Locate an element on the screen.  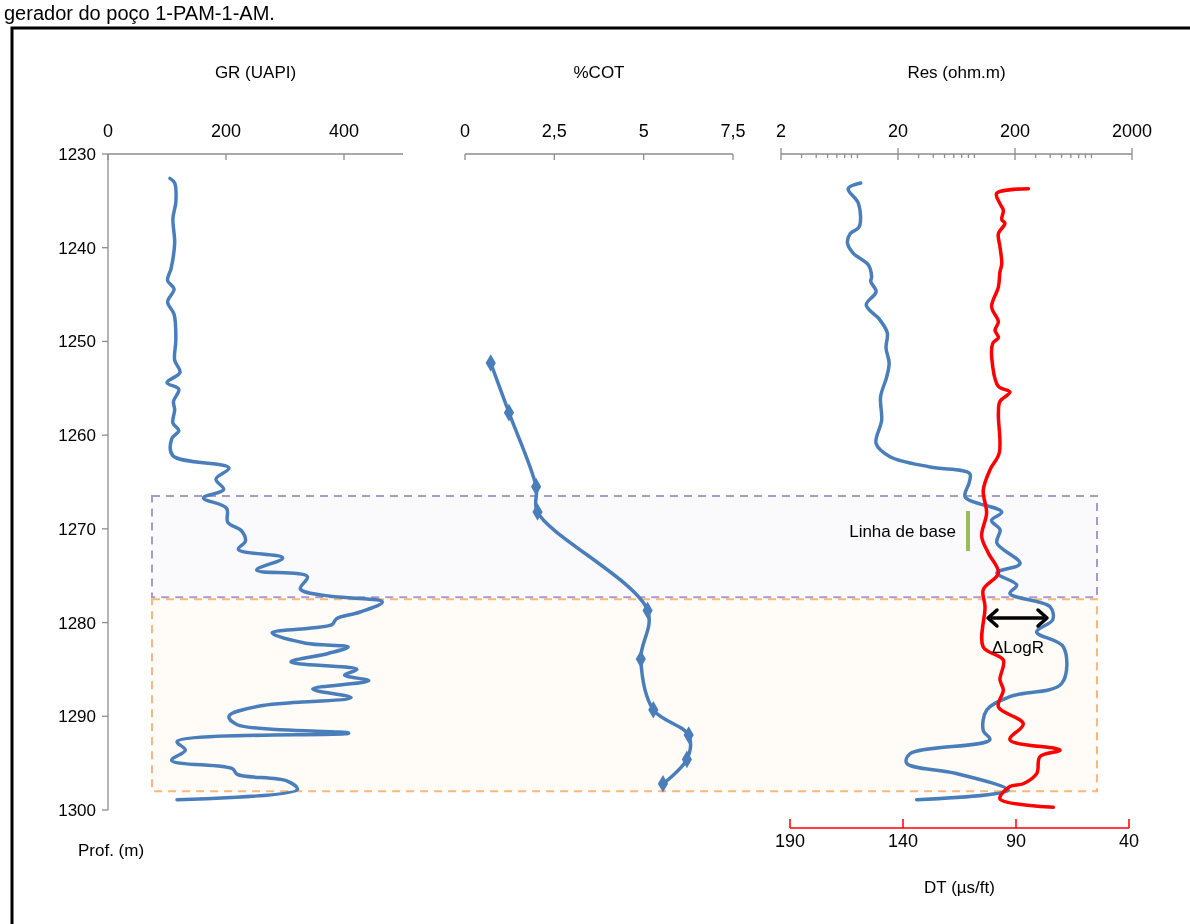
y-axis-title: Prof. (m) is located at coordinates (111, 850).